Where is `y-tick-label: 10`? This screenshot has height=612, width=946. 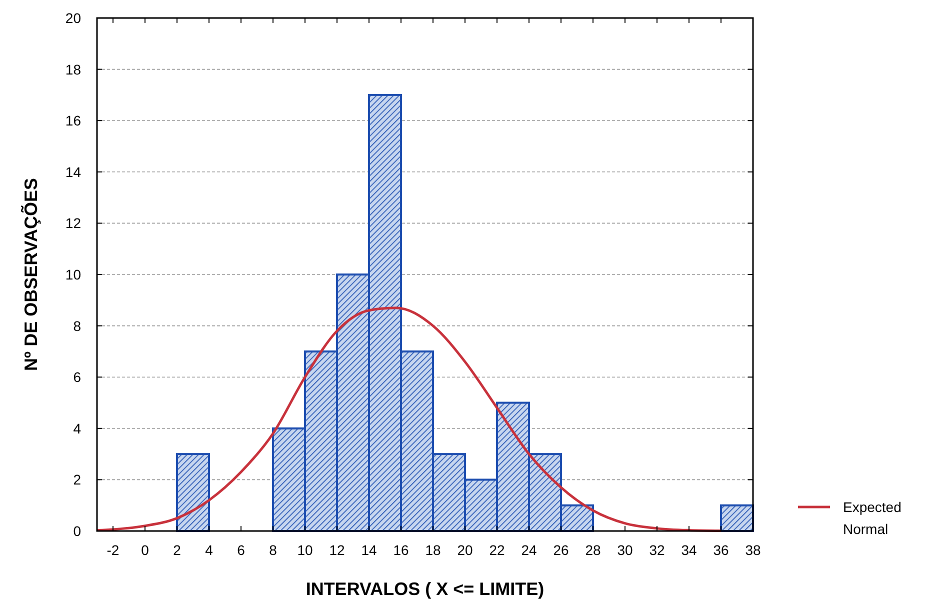
y-tick-label: 10 is located at coordinates (73, 274).